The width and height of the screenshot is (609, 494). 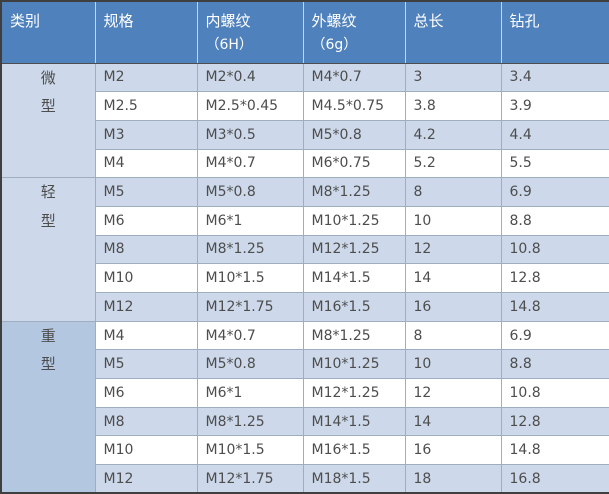 What do you see at coordinates (554, 32) in the screenshot?
I see `header-drill-hole: 钻孔` at bounding box center [554, 32].